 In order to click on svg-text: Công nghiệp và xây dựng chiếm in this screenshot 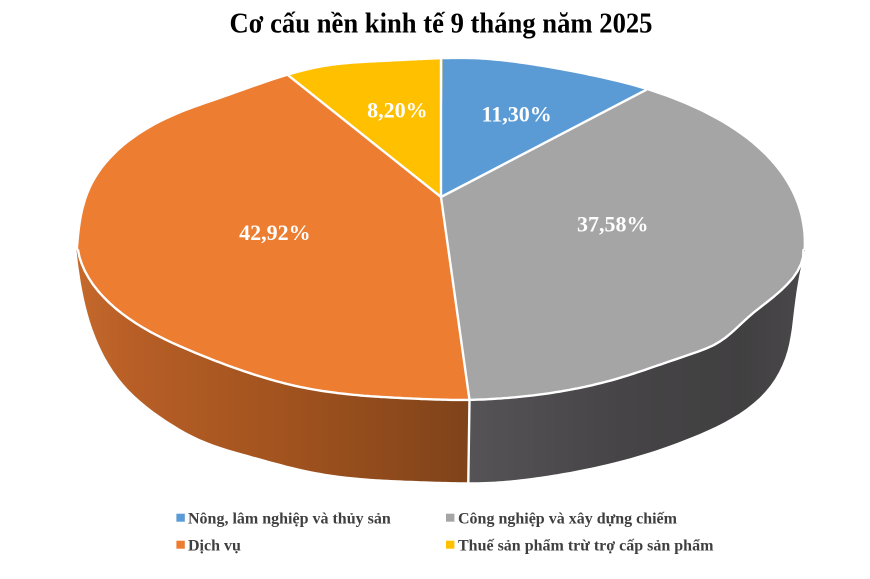, I will do `click(568, 519)`.